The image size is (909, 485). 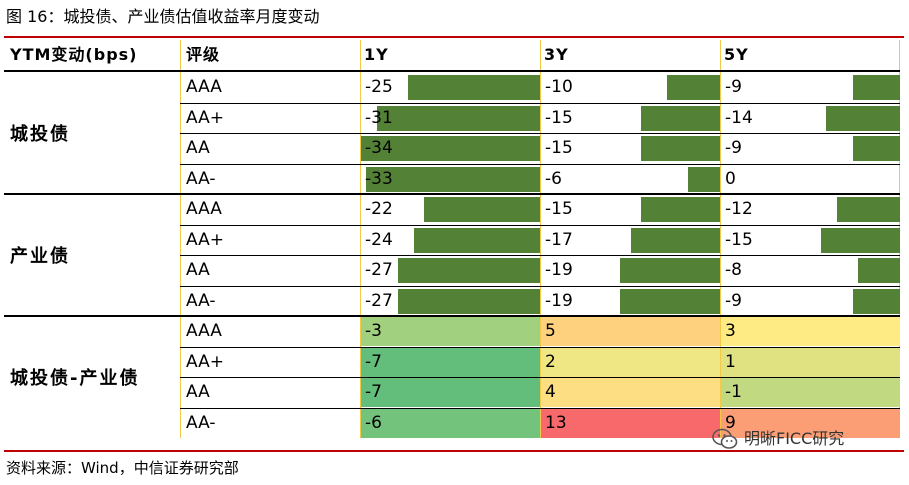 I want to click on cell-value: -24, so click(x=379, y=239).